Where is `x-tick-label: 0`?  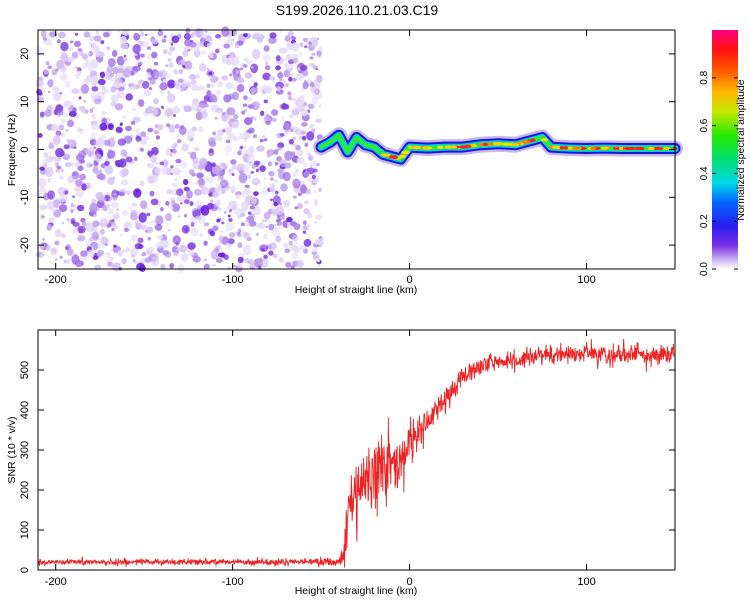
x-tick-label: 0 is located at coordinates (410, 280).